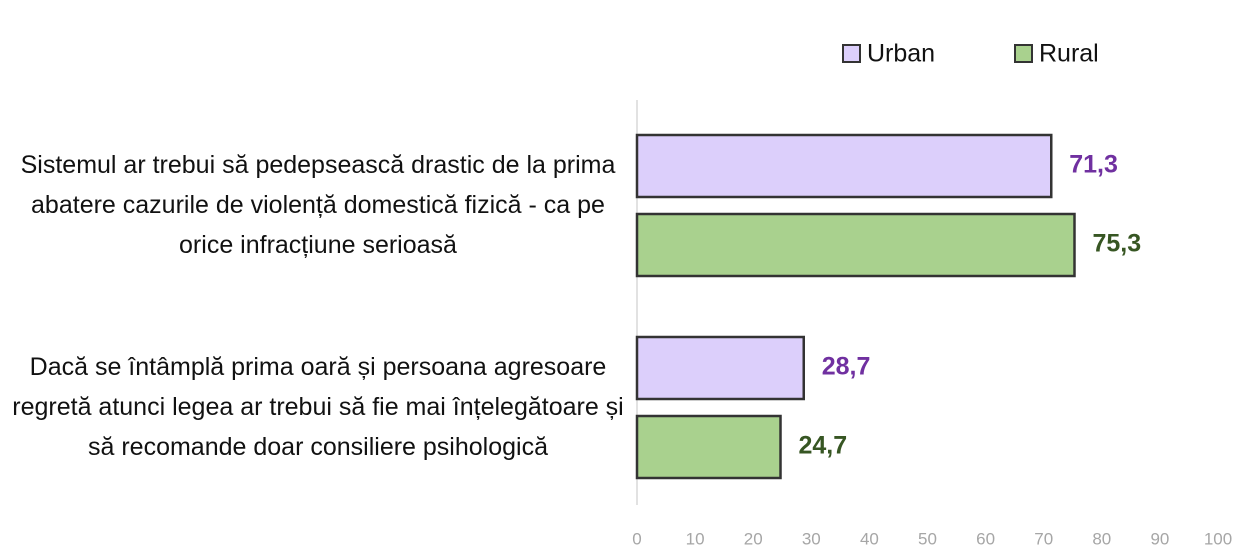 The image size is (1243, 552). I want to click on x-tick-label: 10, so click(695, 538).